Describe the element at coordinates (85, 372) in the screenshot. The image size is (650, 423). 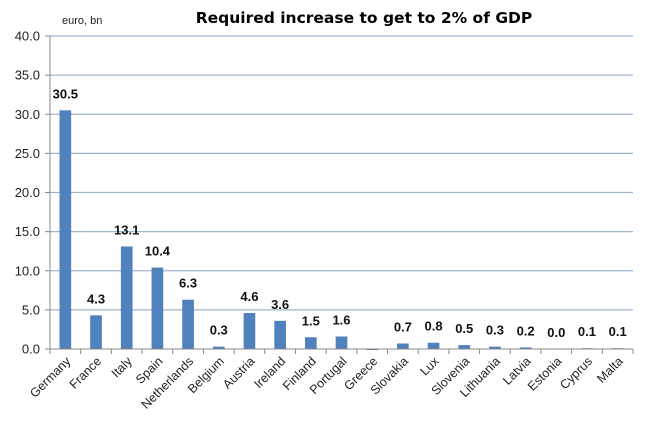
I see `x-tick-label: France` at that location.